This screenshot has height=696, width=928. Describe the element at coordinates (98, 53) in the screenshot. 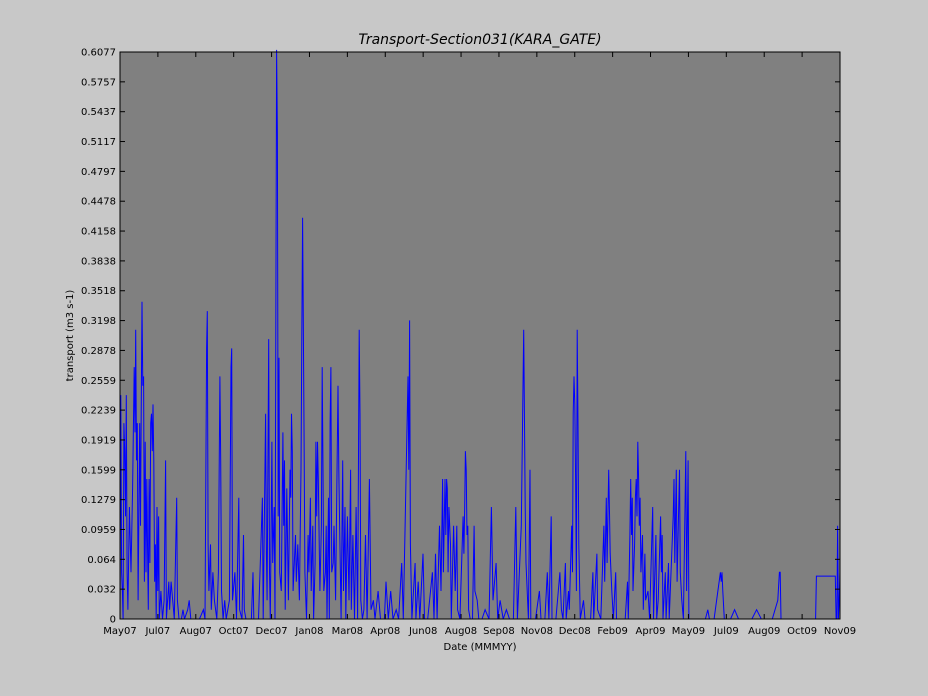

I see `y-tick-label: 0.6077` at that location.